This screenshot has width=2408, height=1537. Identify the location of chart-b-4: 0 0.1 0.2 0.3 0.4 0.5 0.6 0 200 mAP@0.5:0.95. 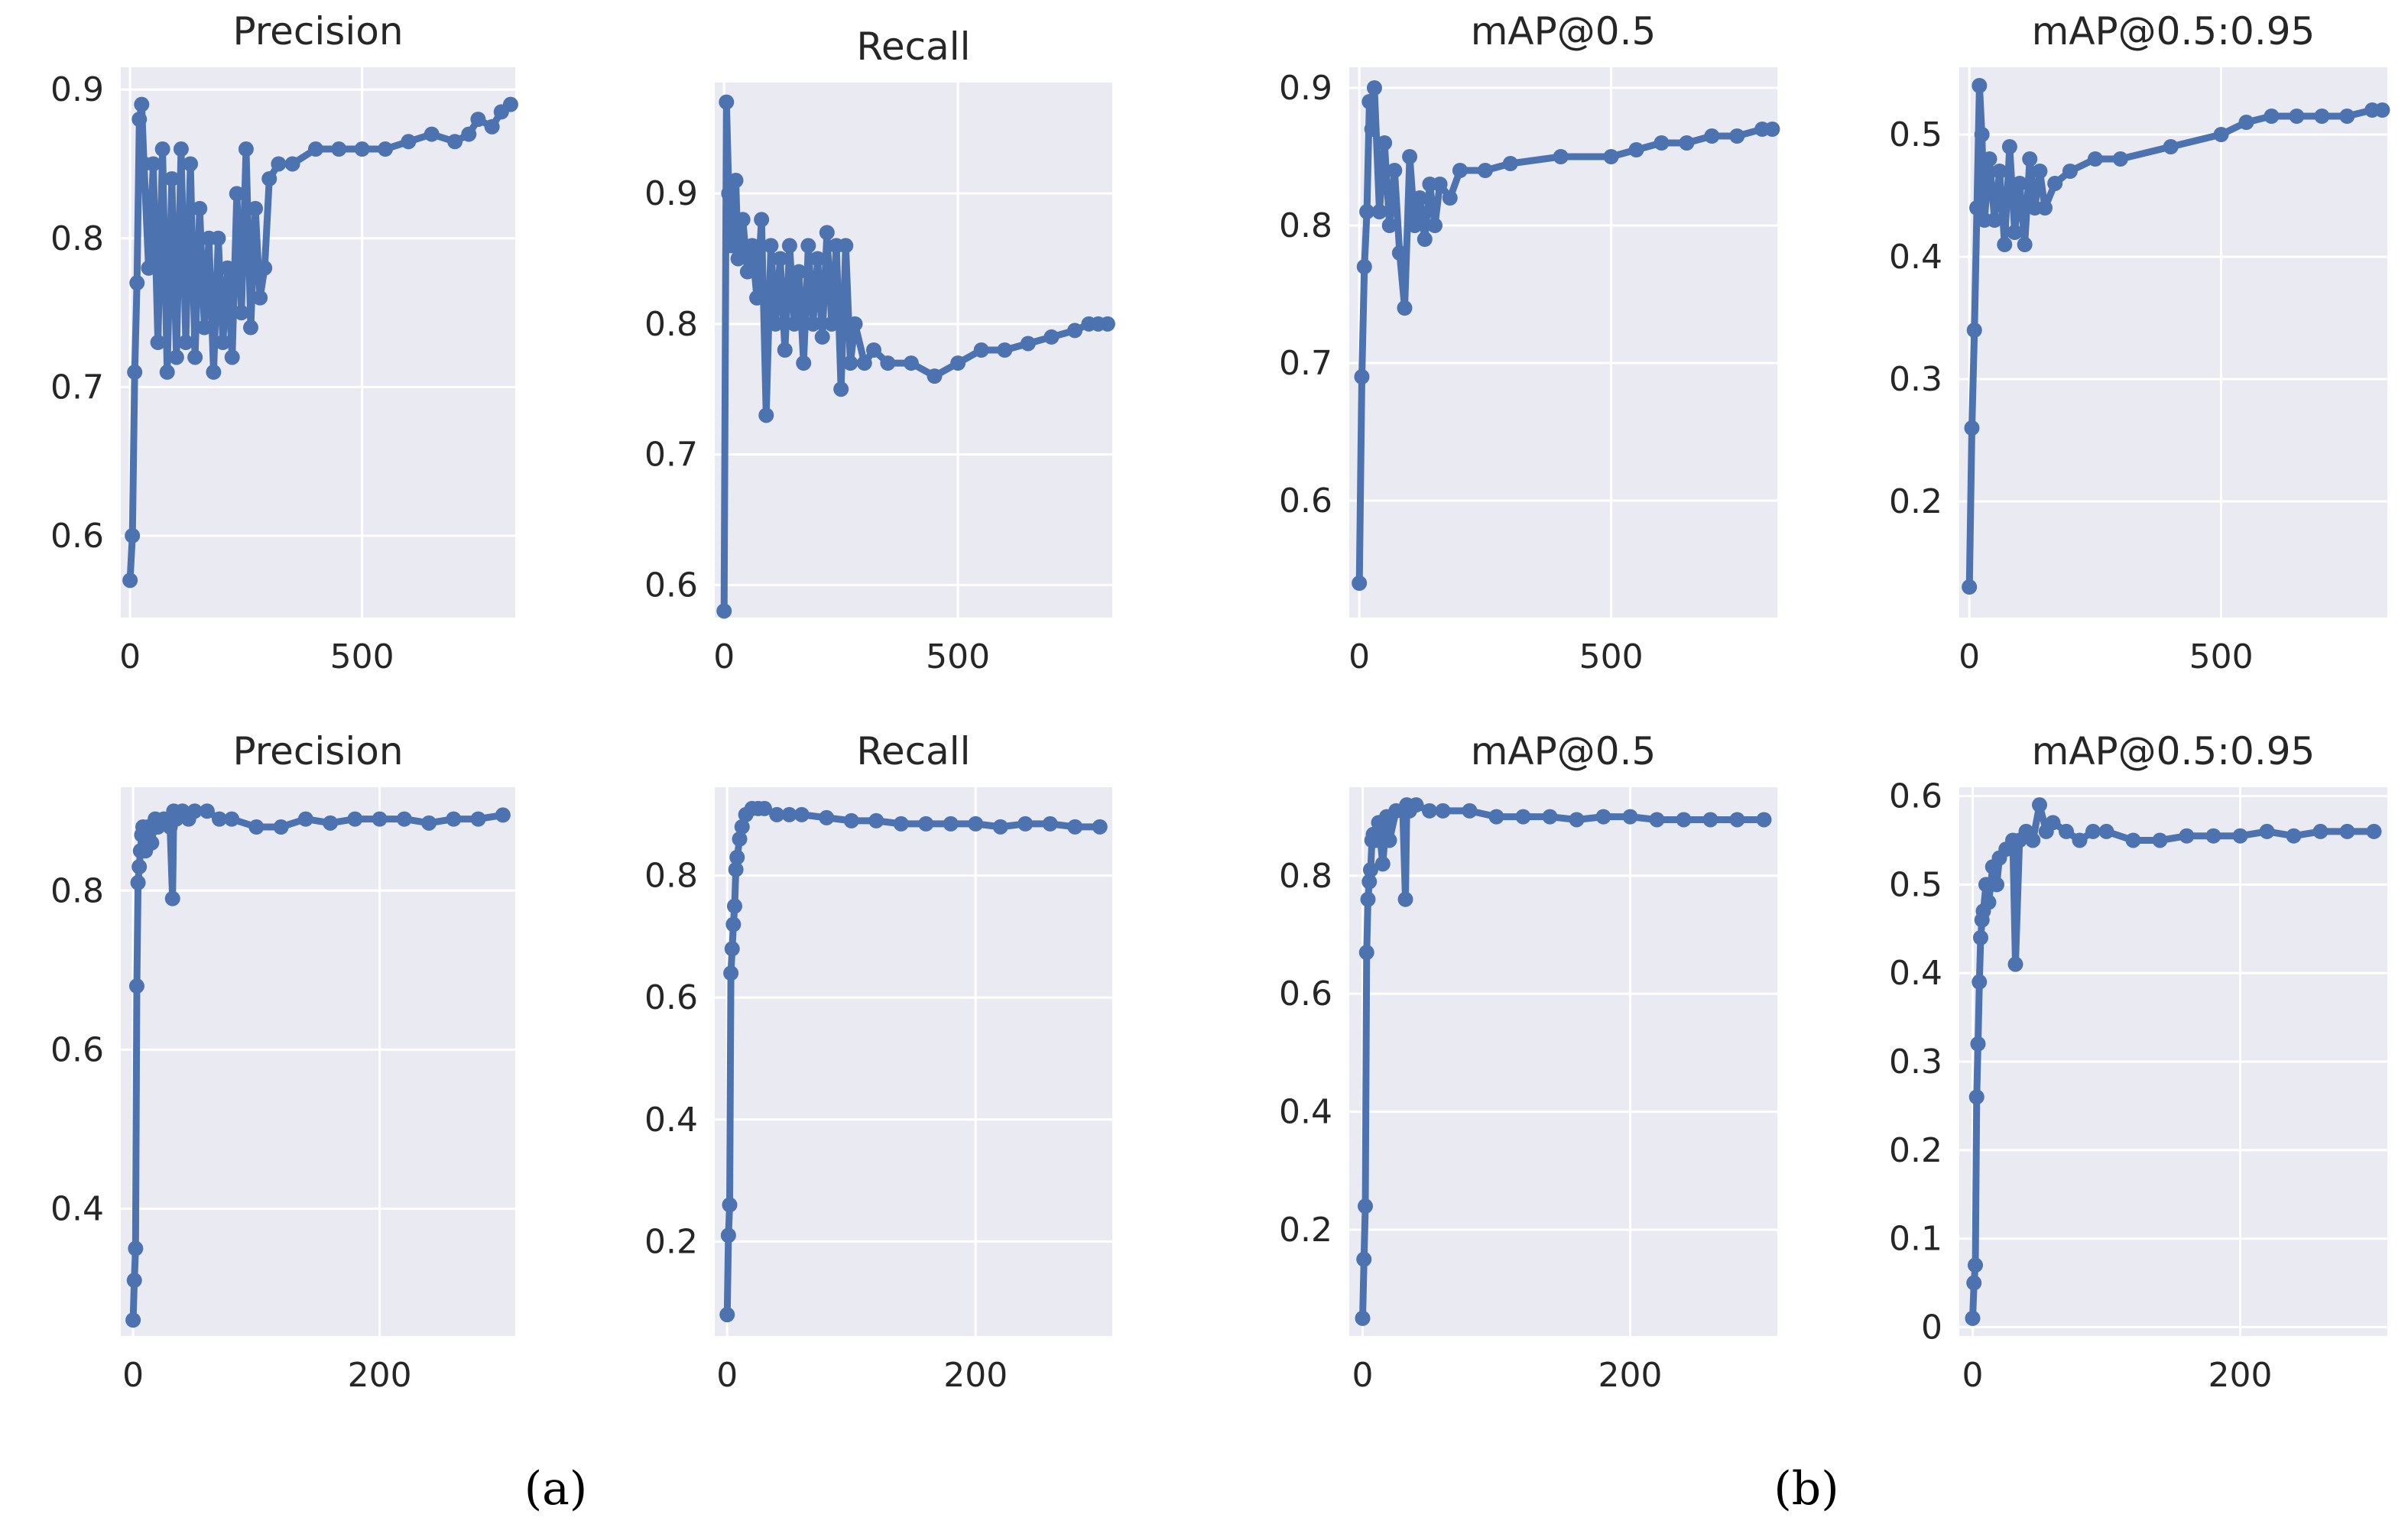
(2138, 1062).